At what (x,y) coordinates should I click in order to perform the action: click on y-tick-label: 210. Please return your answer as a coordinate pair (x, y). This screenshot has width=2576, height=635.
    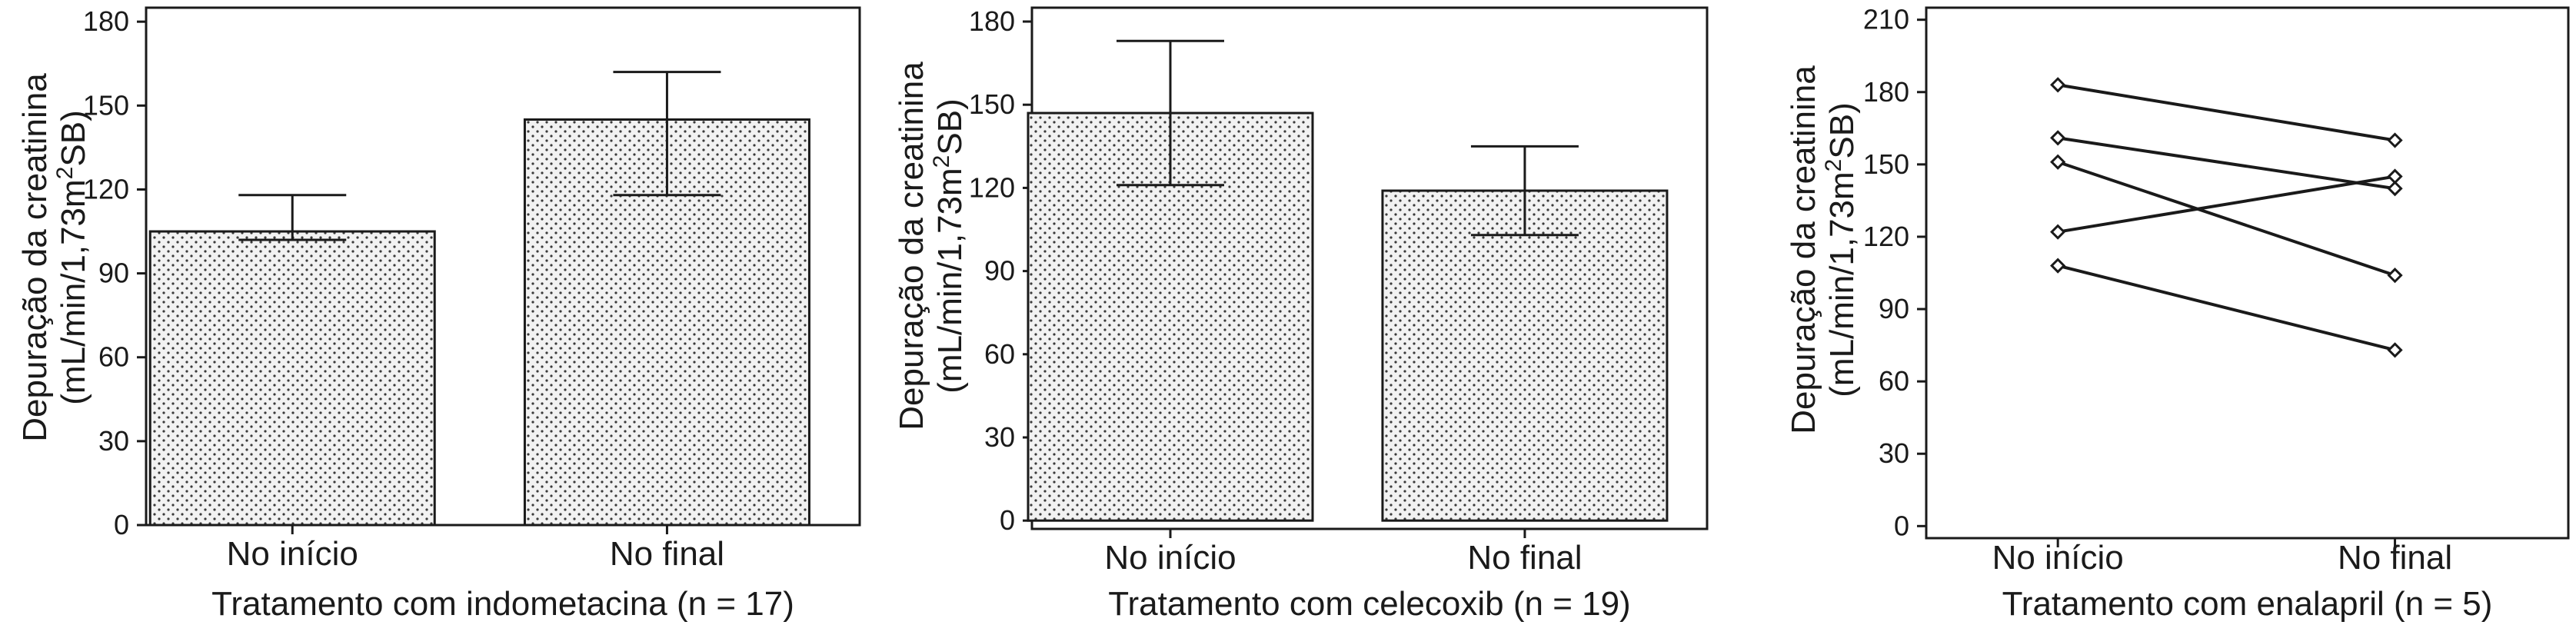
    Looking at the image, I should click on (1886, 19).